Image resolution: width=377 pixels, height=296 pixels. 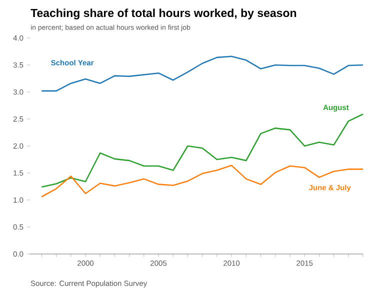 I want to click on chart-title: Teaching share of total hours worked, by season, so click(x=163, y=14).